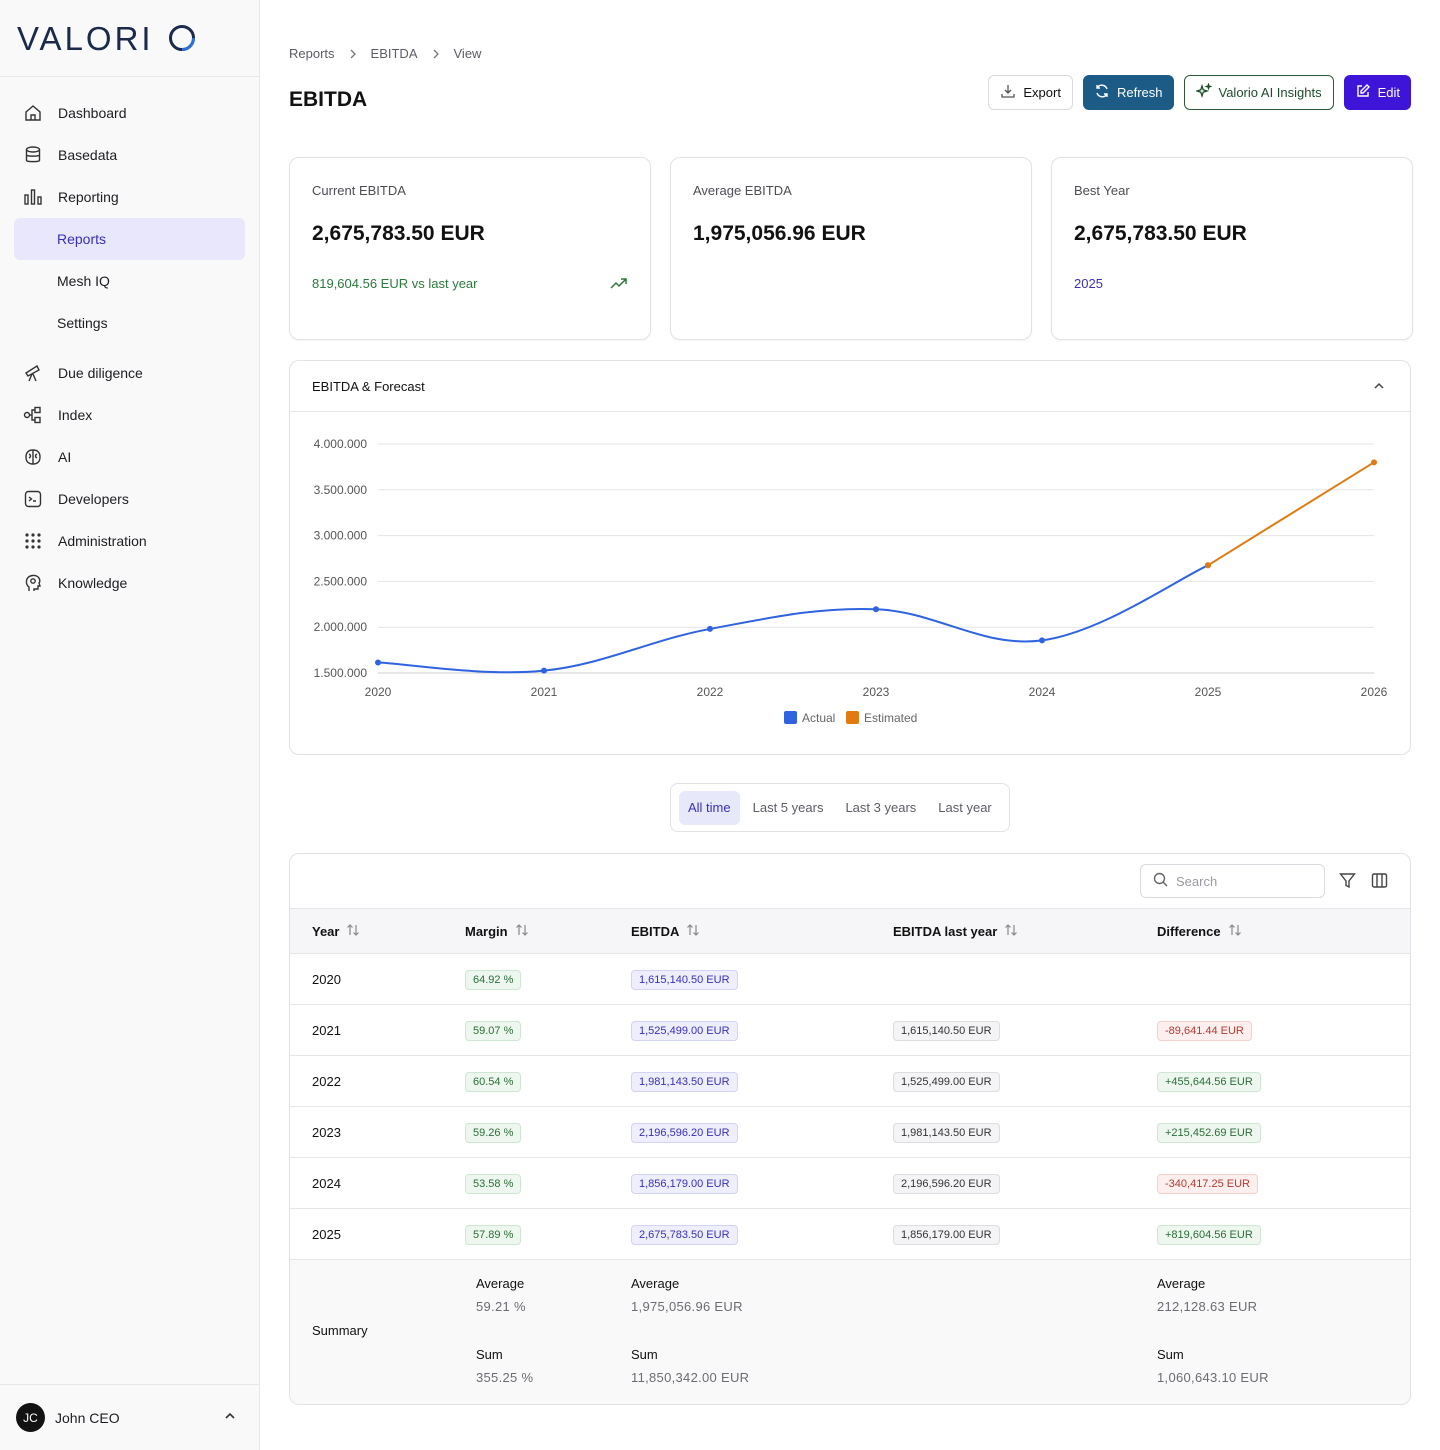 The width and height of the screenshot is (1440, 1450). Describe the element at coordinates (501, 1283) in the screenshot. I see `summary-key: Average` at that location.